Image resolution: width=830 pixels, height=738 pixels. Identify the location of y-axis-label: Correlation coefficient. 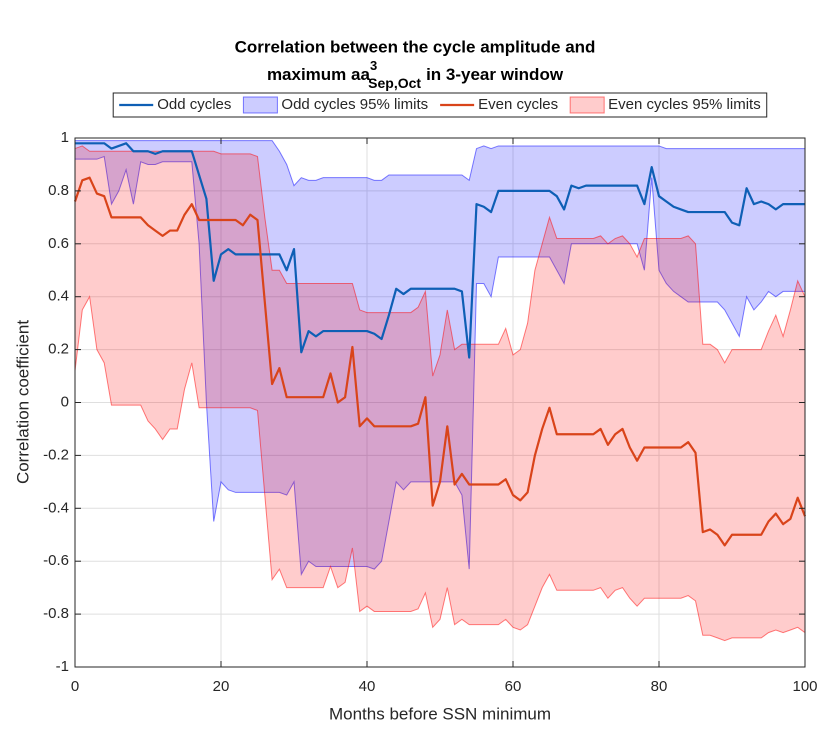
(22, 402).